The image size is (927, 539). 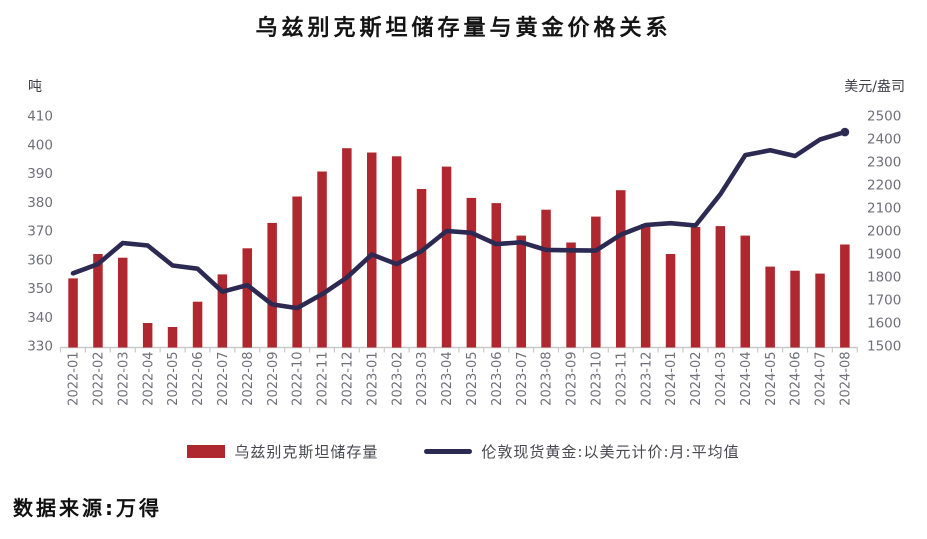 I want to click on left-axis-tick-360: 360, so click(x=40, y=260).